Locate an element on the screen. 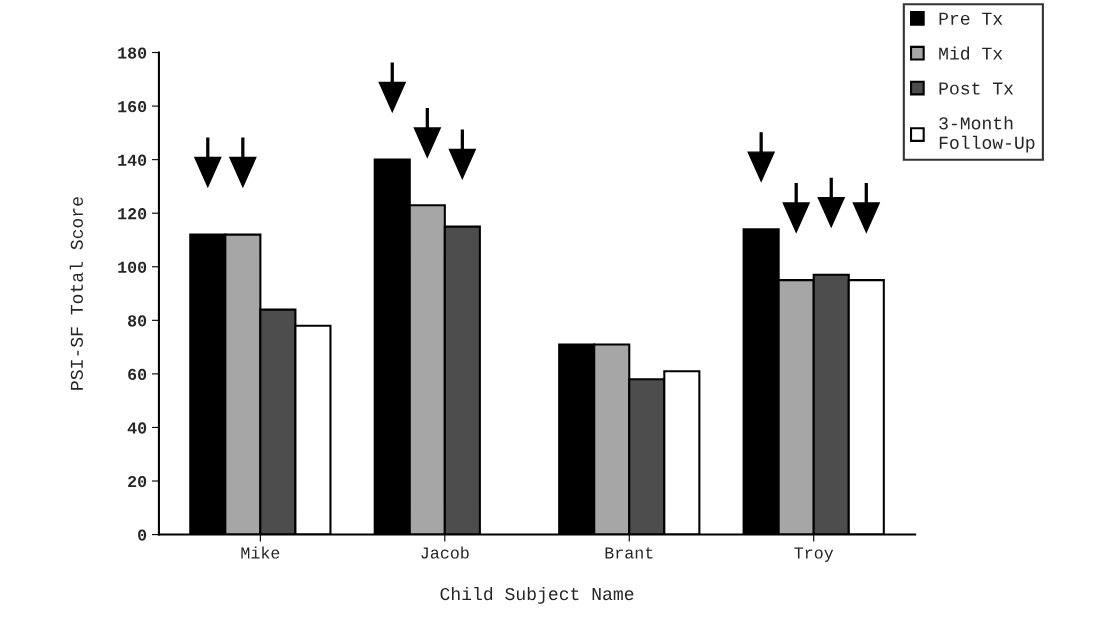  y-tick-label: 0 is located at coordinates (142, 535).